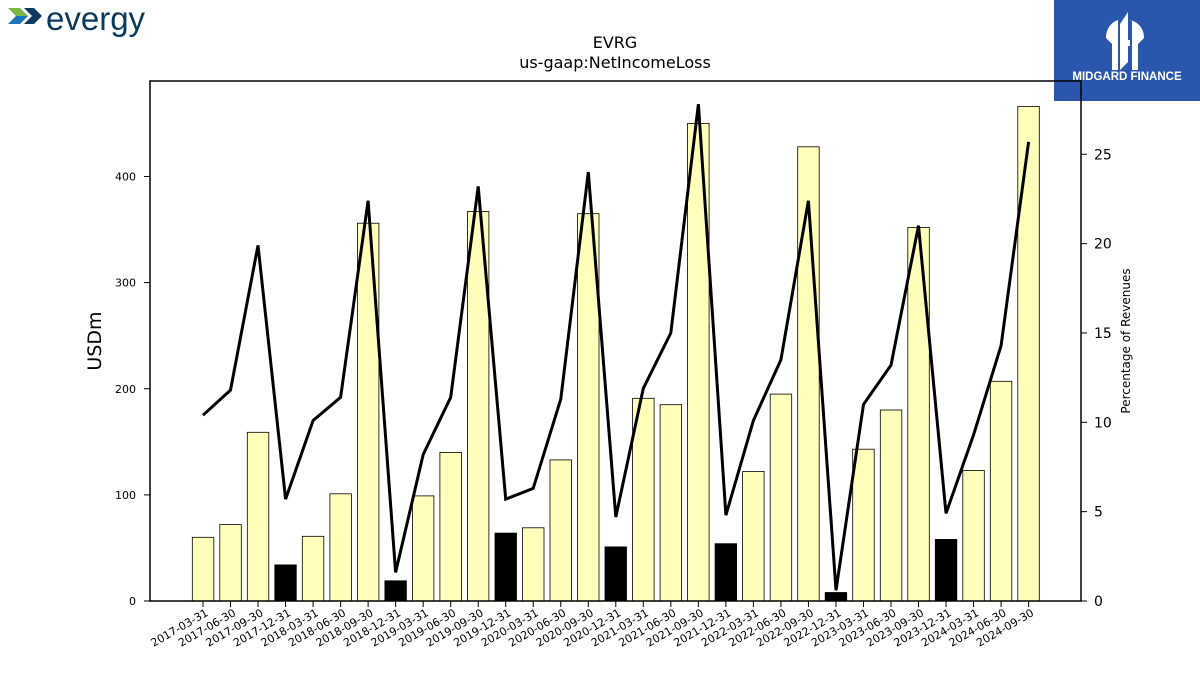  Describe the element at coordinates (1103, 334) in the screenshot. I see `y2-tick-label: 15` at that location.